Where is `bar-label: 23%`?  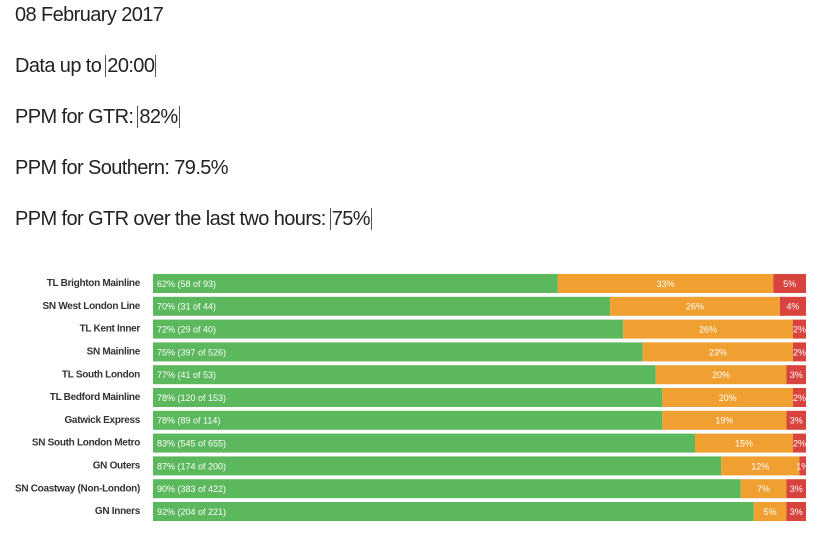 bar-label: 23% is located at coordinates (718, 352).